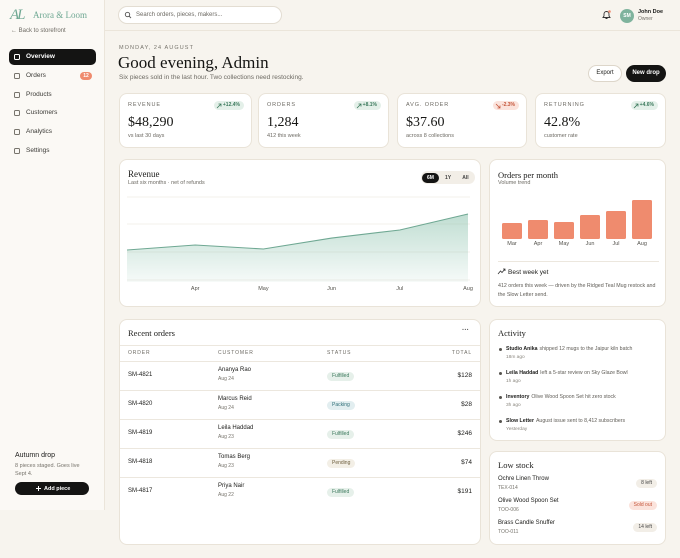 The width and height of the screenshot is (680, 558). I want to click on nav-item: Products, so click(52, 95).